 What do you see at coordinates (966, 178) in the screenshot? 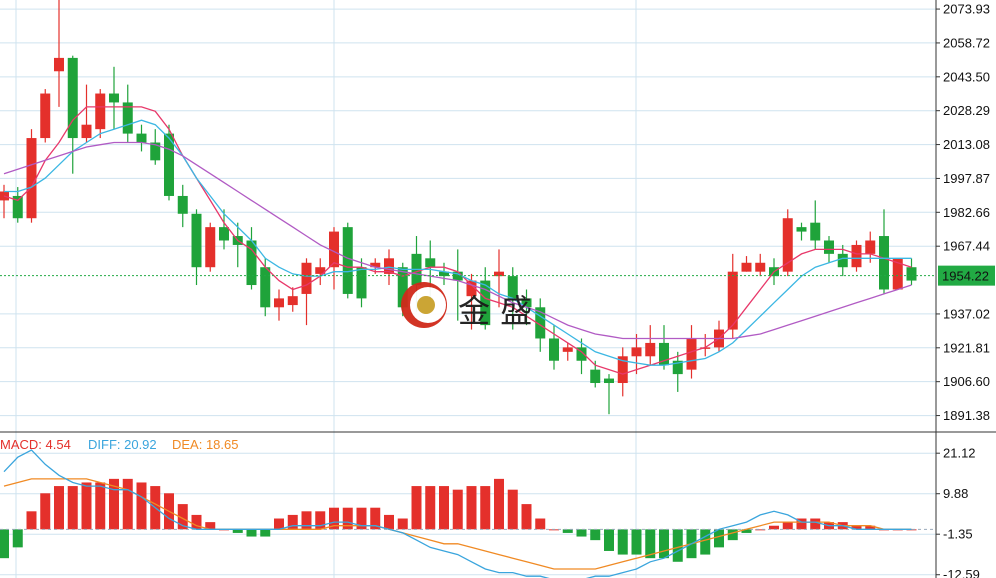
I see `y-tick-label: 1997.87` at bounding box center [966, 178].